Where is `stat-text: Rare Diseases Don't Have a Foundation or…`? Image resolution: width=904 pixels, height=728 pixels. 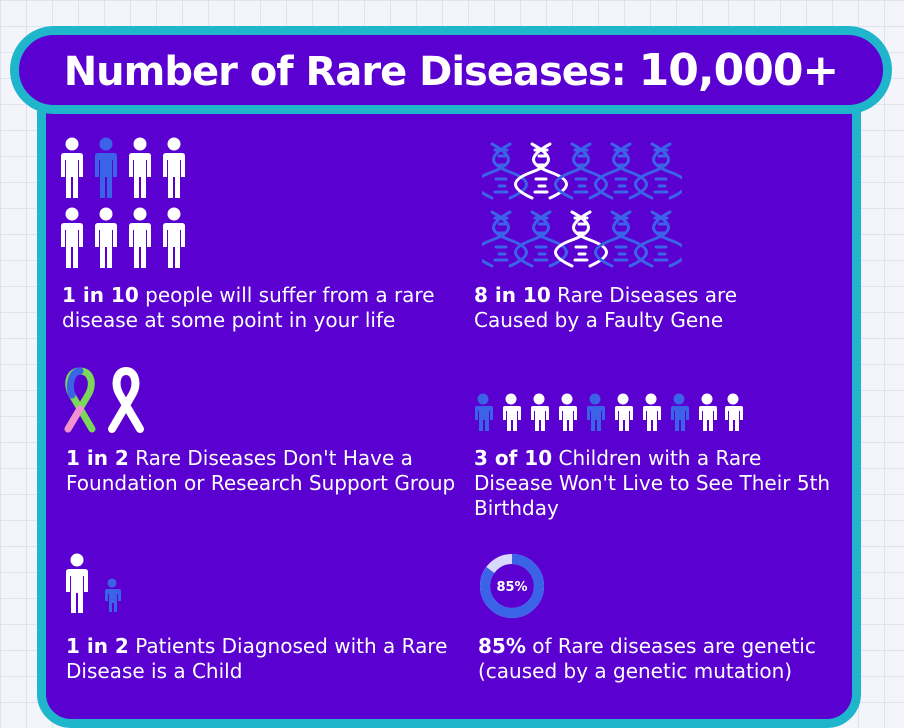 stat-text: Rare Diseases Don't Have a Foundation or… is located at coordinates (261, 470).